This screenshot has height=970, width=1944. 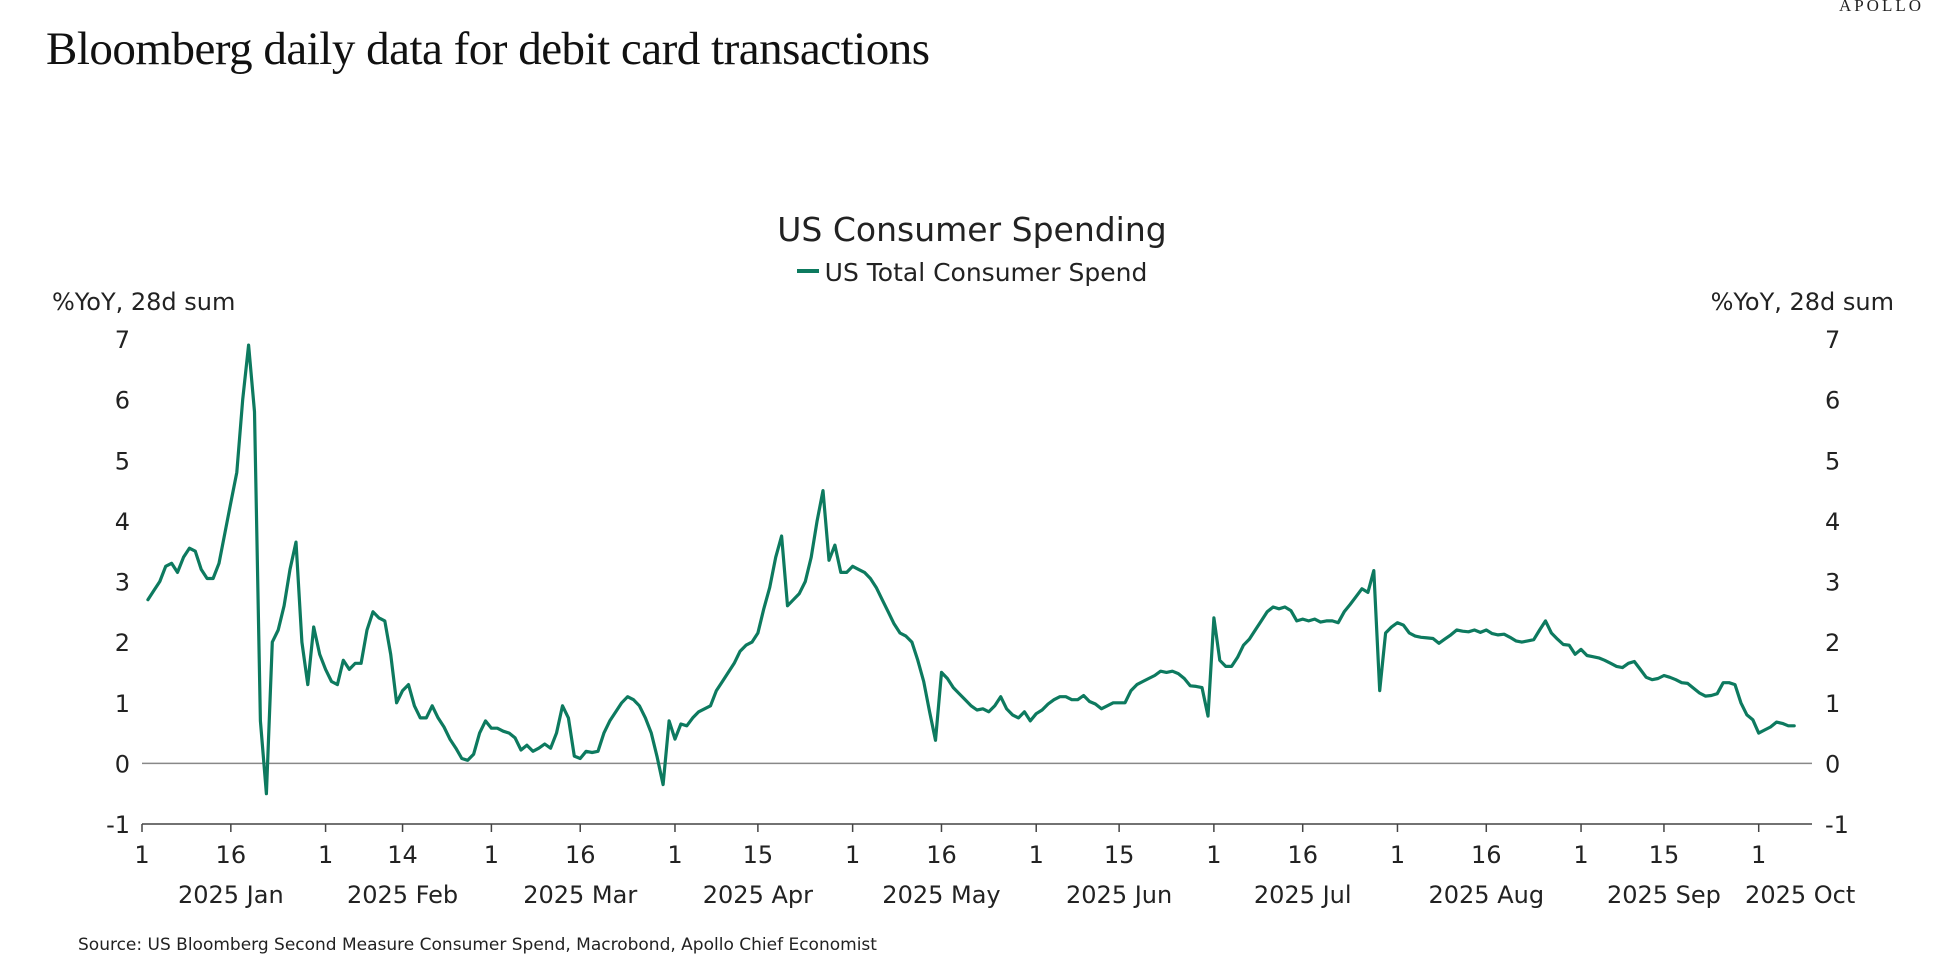 I want to click on y-tick-label-left: 2, so click(x=122, y=643).